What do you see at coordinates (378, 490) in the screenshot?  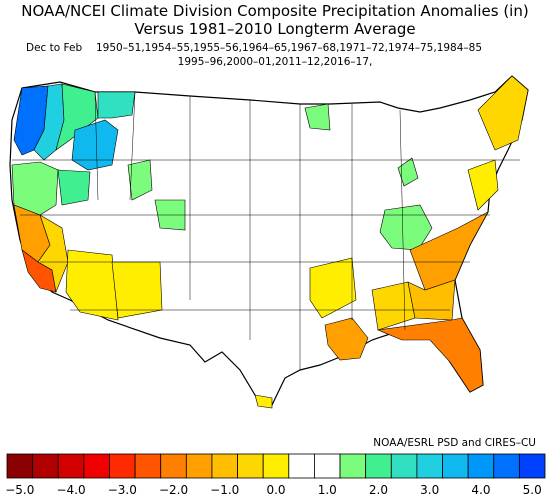 I see `colorbar-tick-label: 2.0` at bounding box center [378, 490].